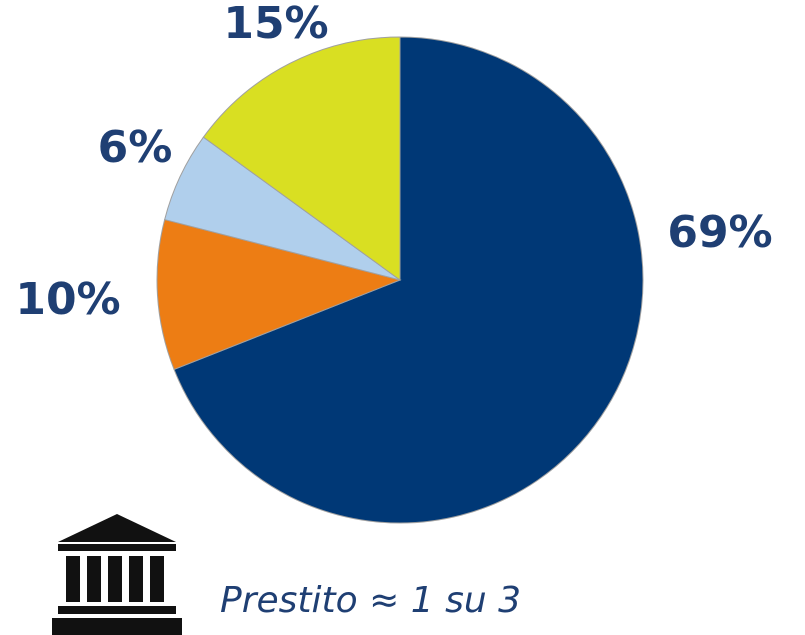 This screenshot has width=805, height=635. I want to click on annotation: Prestito ≈ 1 su 3, so click(370, 600).